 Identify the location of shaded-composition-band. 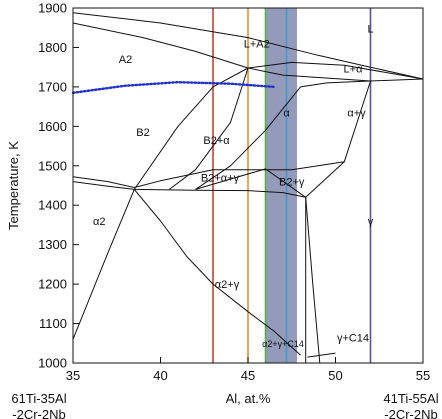
(281, 185).